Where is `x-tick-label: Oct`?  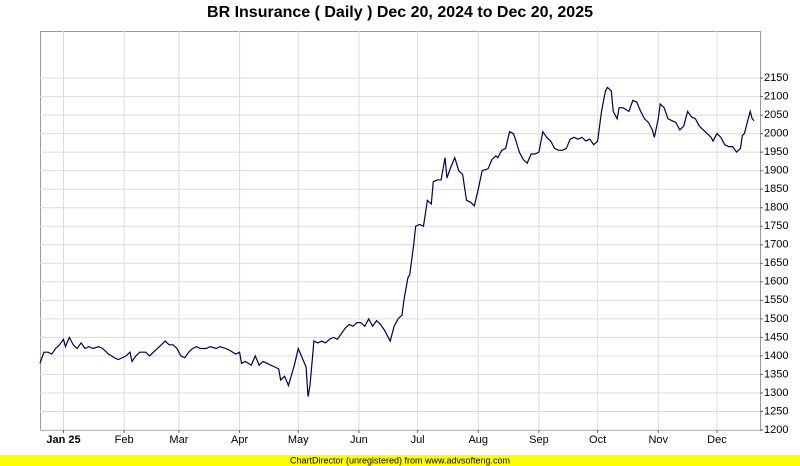
x-tick-label: Oct is located at coordinates (597, 440).